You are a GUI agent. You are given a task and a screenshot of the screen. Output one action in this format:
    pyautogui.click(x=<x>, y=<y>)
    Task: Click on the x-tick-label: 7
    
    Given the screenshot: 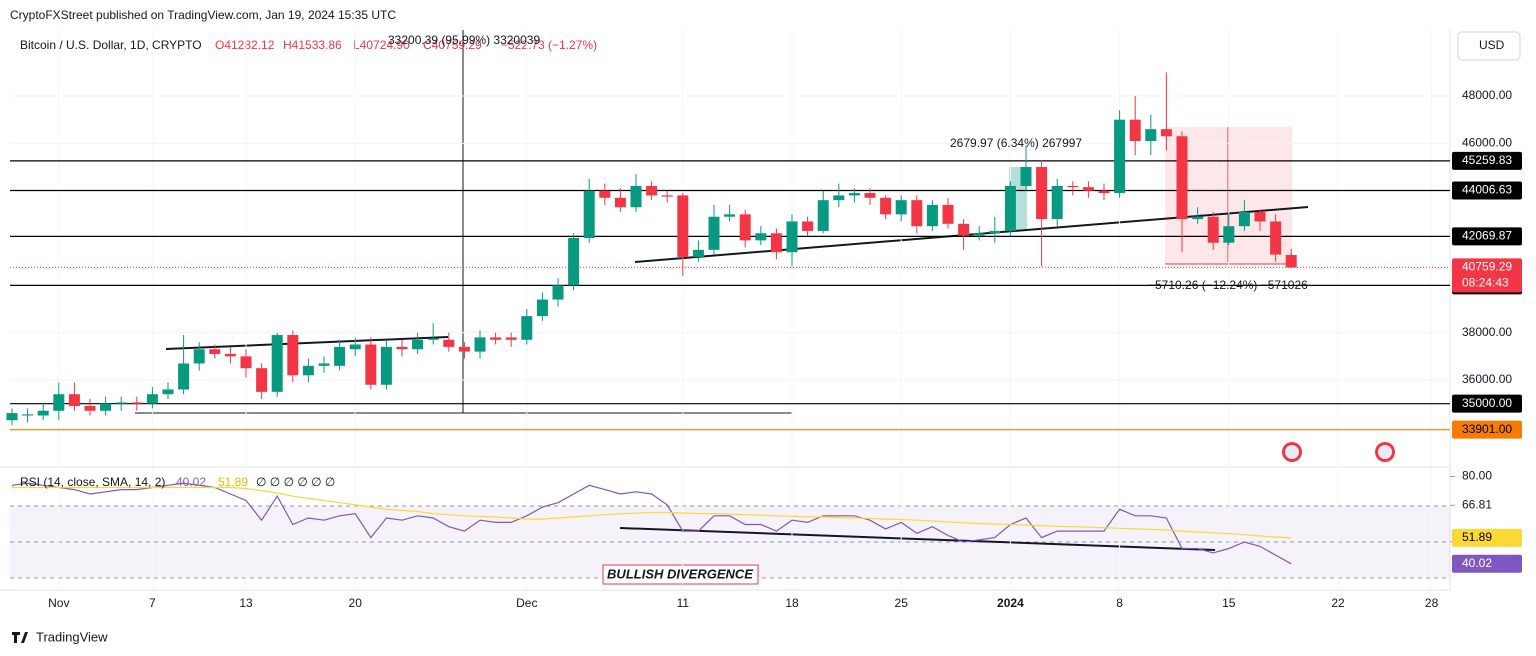 What is the action you would take?
    pyautogui.click(x=152, y=603)
    